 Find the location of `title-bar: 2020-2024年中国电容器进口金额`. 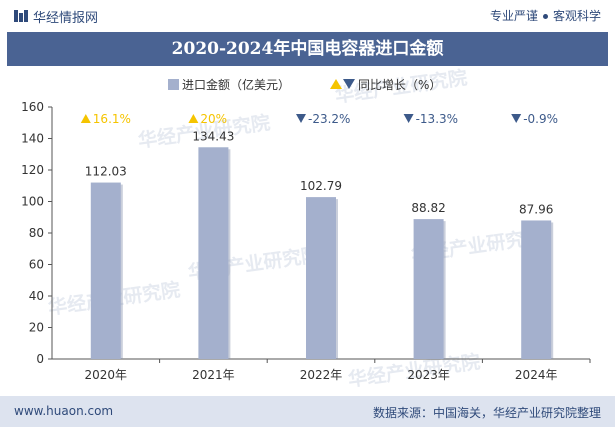

title-bar: 2020-2024年中国电容器进口金额 is located at coordinates (307, 49).